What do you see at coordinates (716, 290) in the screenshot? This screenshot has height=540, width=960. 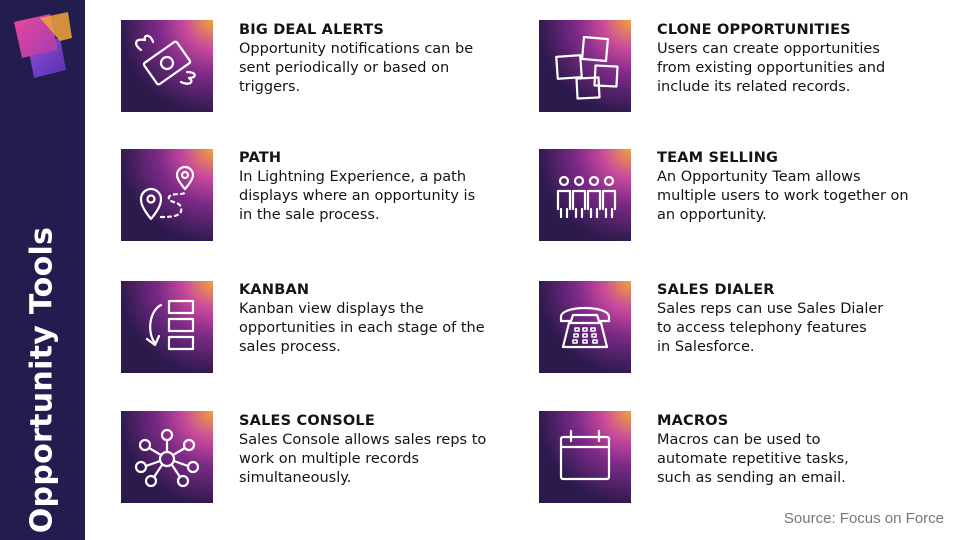 I see `item-title-sales-dialer: SALES DIALER` at bounding box center [716, 290].